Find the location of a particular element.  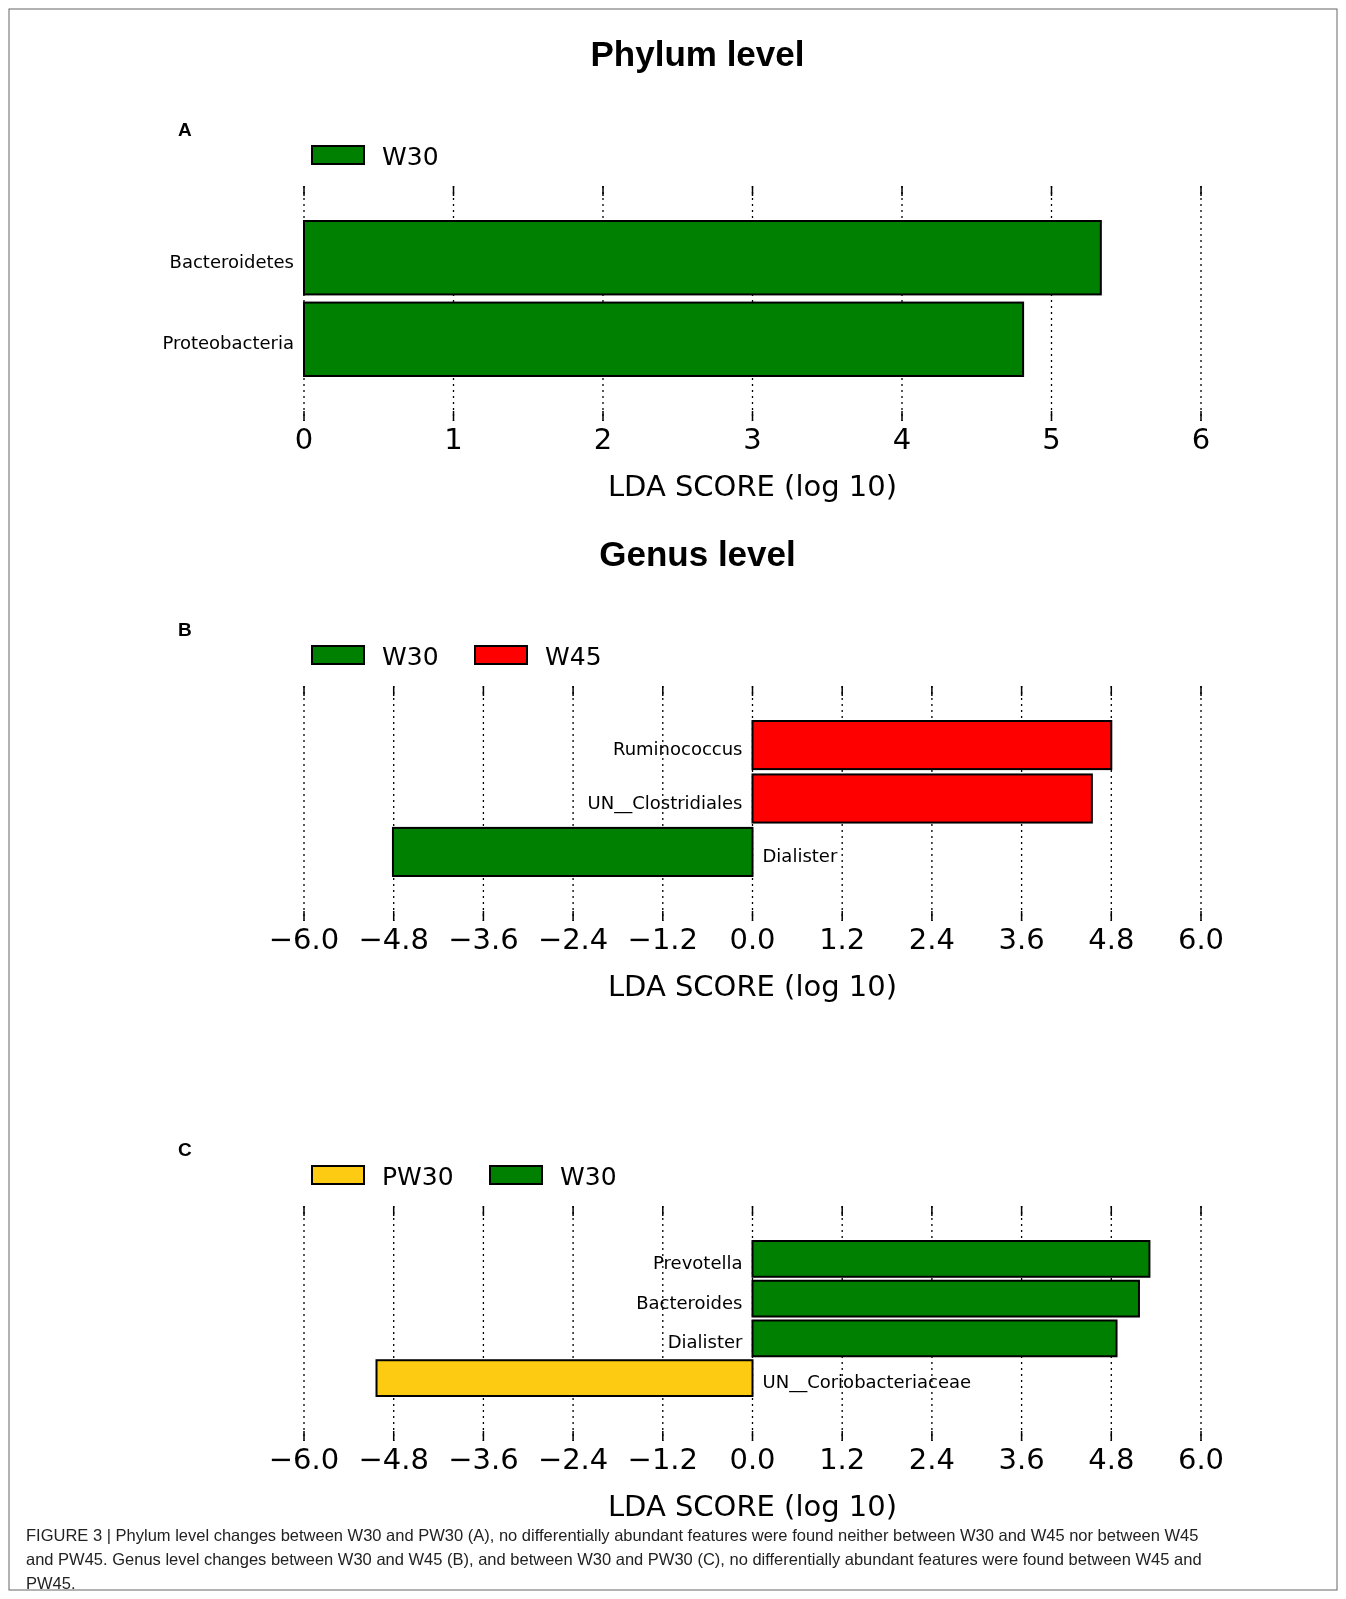

y-tick-label: Ruminococcus is located at coordinates (677, 749).